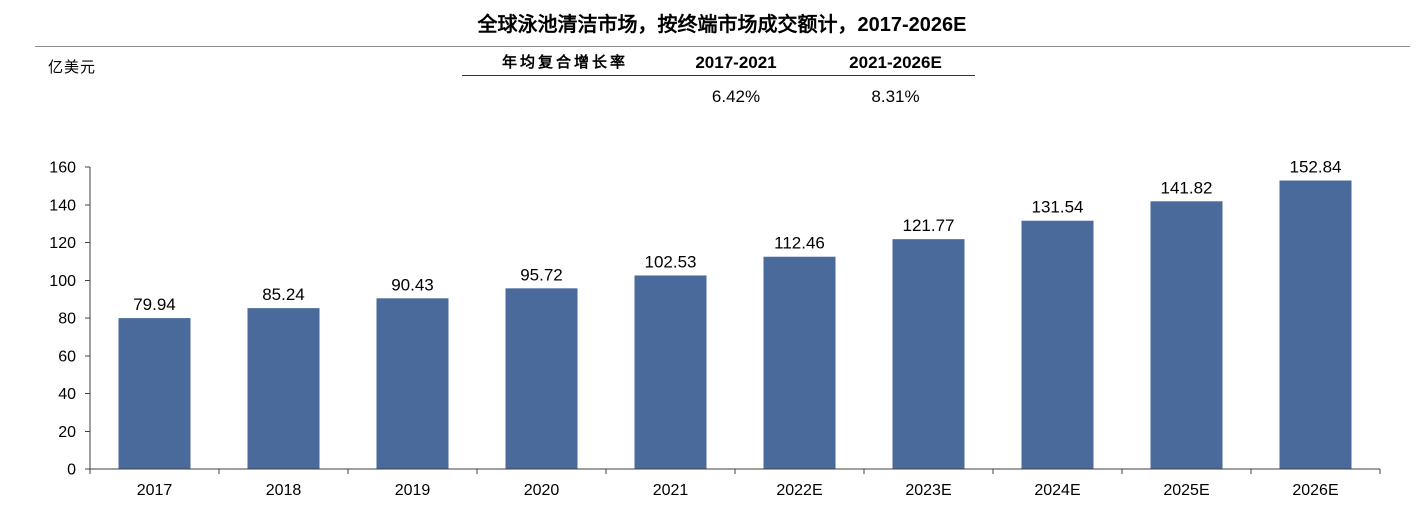 This screenshot has height=518, width=1416. Describe the element at coordinates (67, 319) in the screenshot. I see `y-tick-label-80: 80` at that location.